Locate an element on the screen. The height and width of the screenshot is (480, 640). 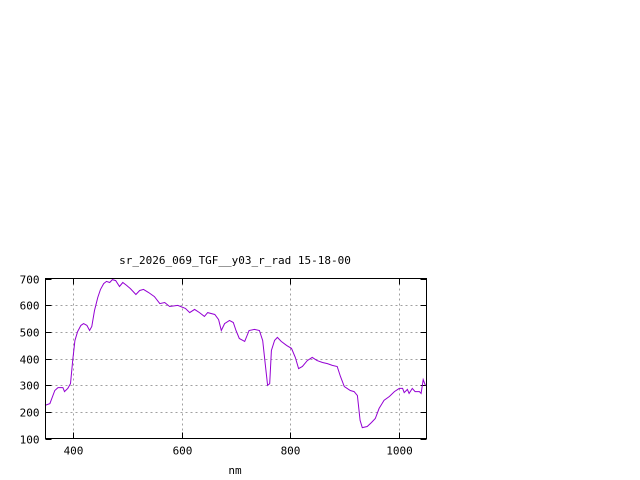
x-tick-label: 800 is located at coordinates (291, 451).